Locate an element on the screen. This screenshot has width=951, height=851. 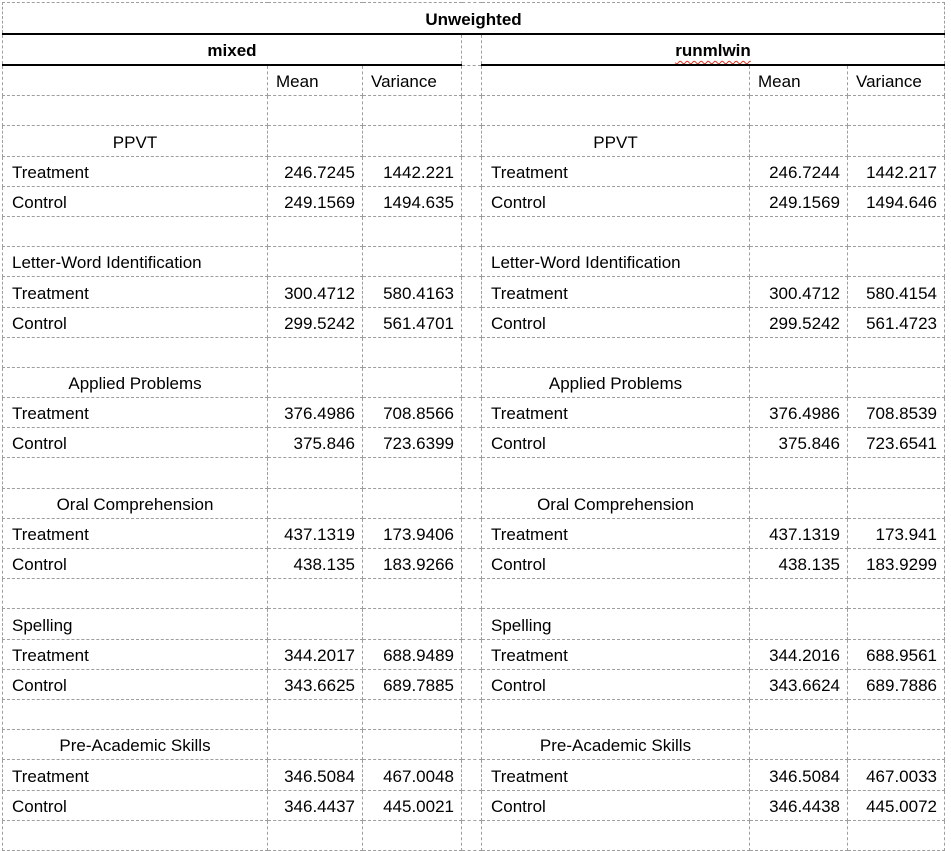
variance-cell: 183.9299 is located at coordinates (896, 563).